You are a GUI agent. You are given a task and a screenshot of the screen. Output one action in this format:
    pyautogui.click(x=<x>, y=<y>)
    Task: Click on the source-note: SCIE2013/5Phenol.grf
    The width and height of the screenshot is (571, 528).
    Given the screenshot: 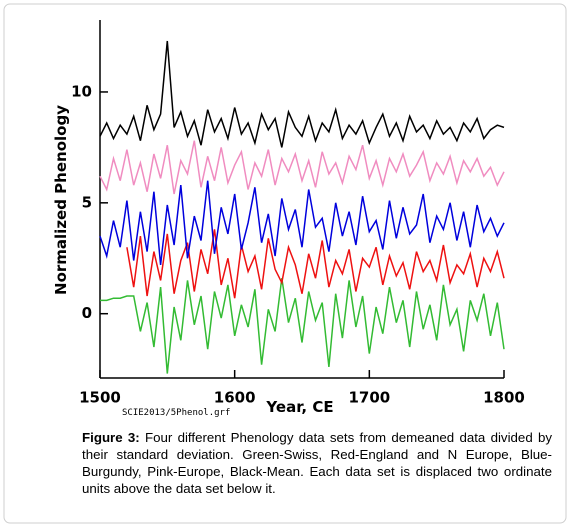 What is the action you would take?
    pyautogui.click(x=176, y=413)
    